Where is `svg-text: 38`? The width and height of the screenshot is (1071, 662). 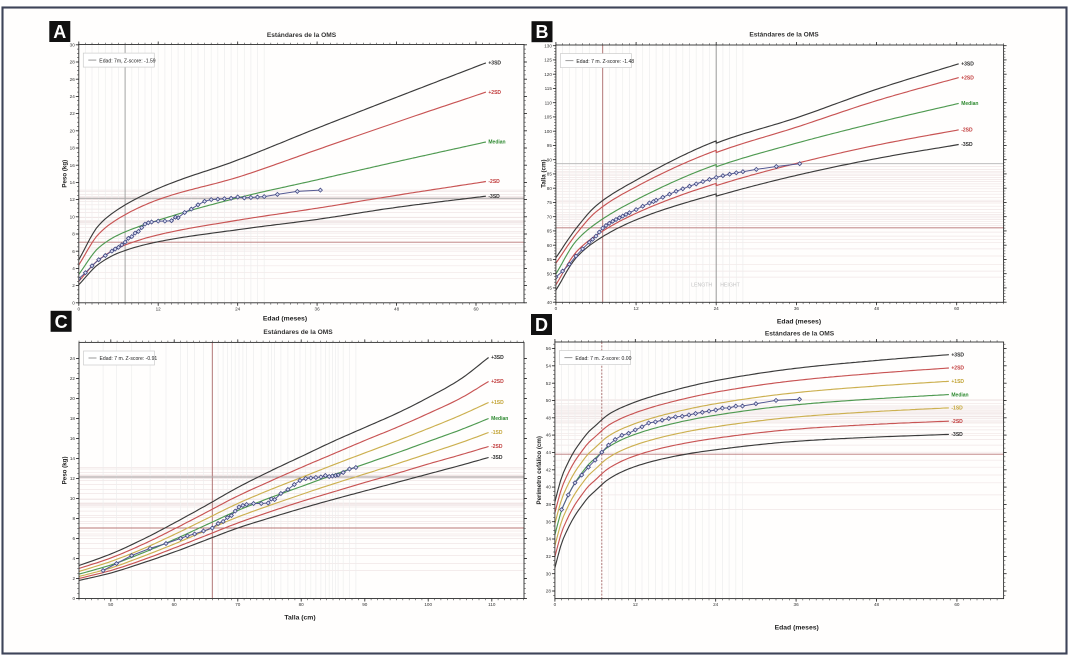 svg-text: 38 is located at coordinates (549, 504).